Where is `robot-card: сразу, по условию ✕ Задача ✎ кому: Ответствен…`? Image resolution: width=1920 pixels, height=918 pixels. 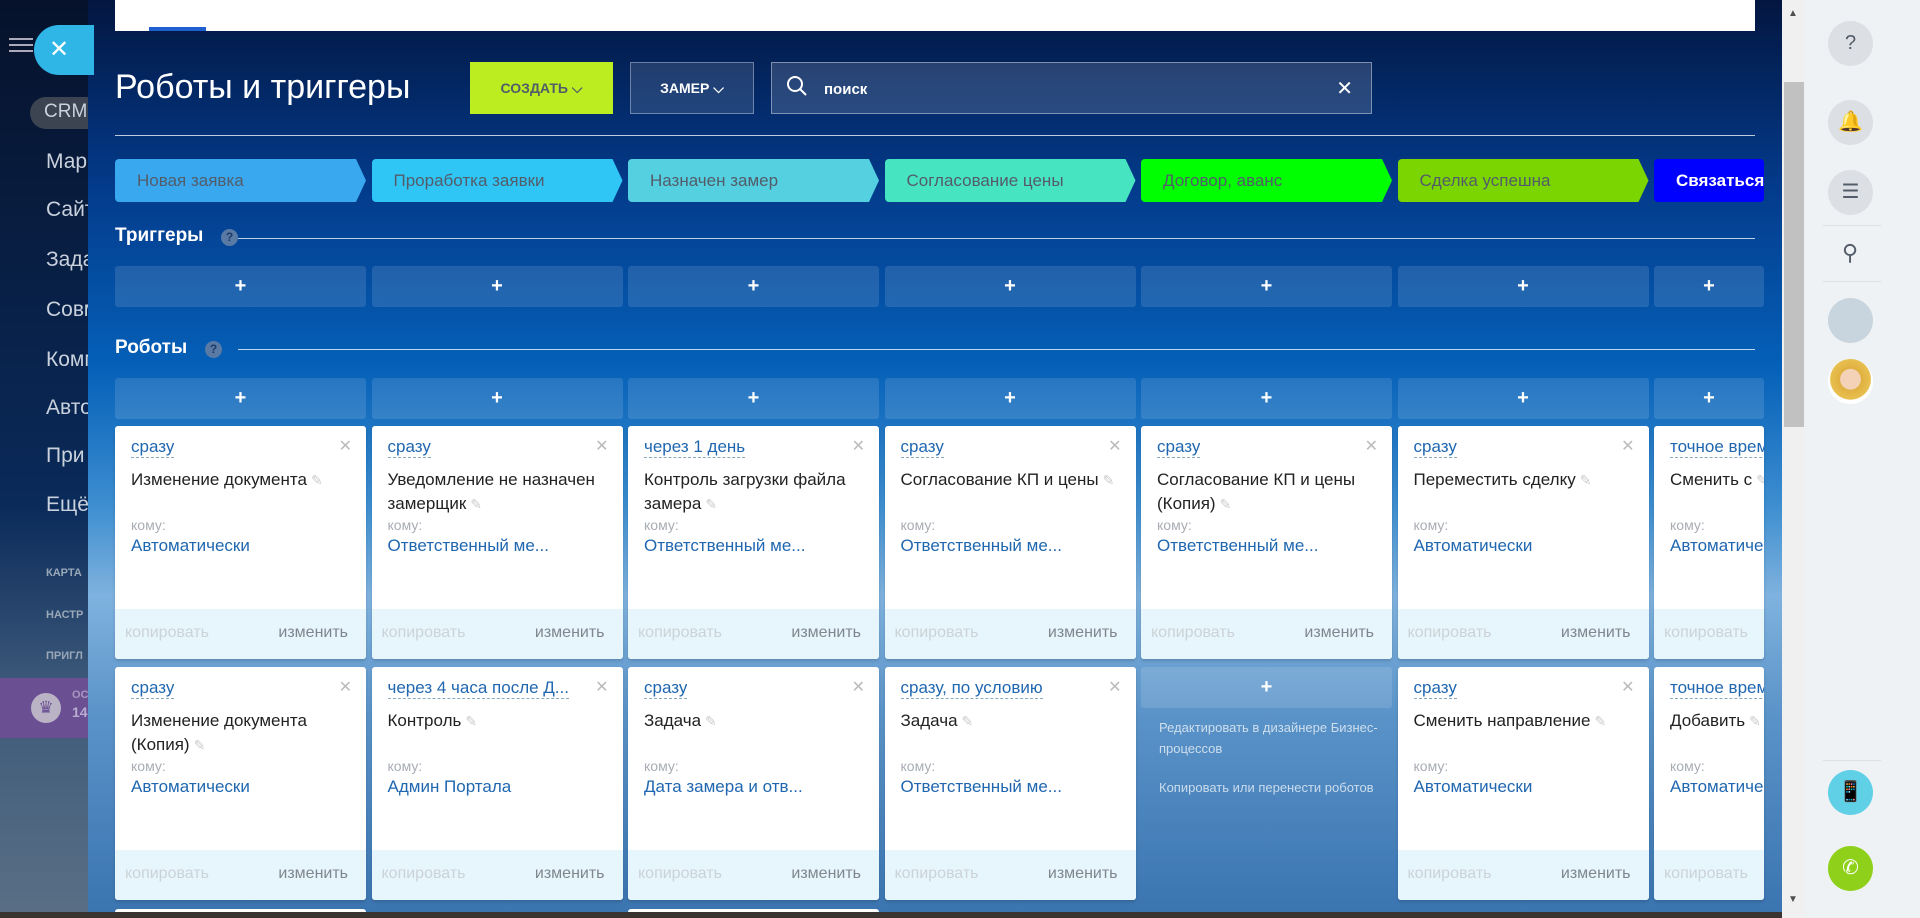 robot-card: сразу, по условию ✕ Задача ✎ кому: Ответствен… is located at coordinates (1010, 783).